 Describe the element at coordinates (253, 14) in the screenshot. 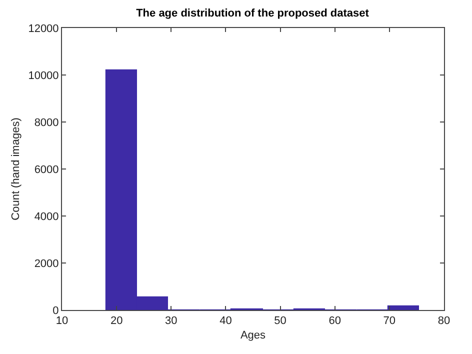

I see `chart-title: The age distribution of the proposed dataset` at that location.